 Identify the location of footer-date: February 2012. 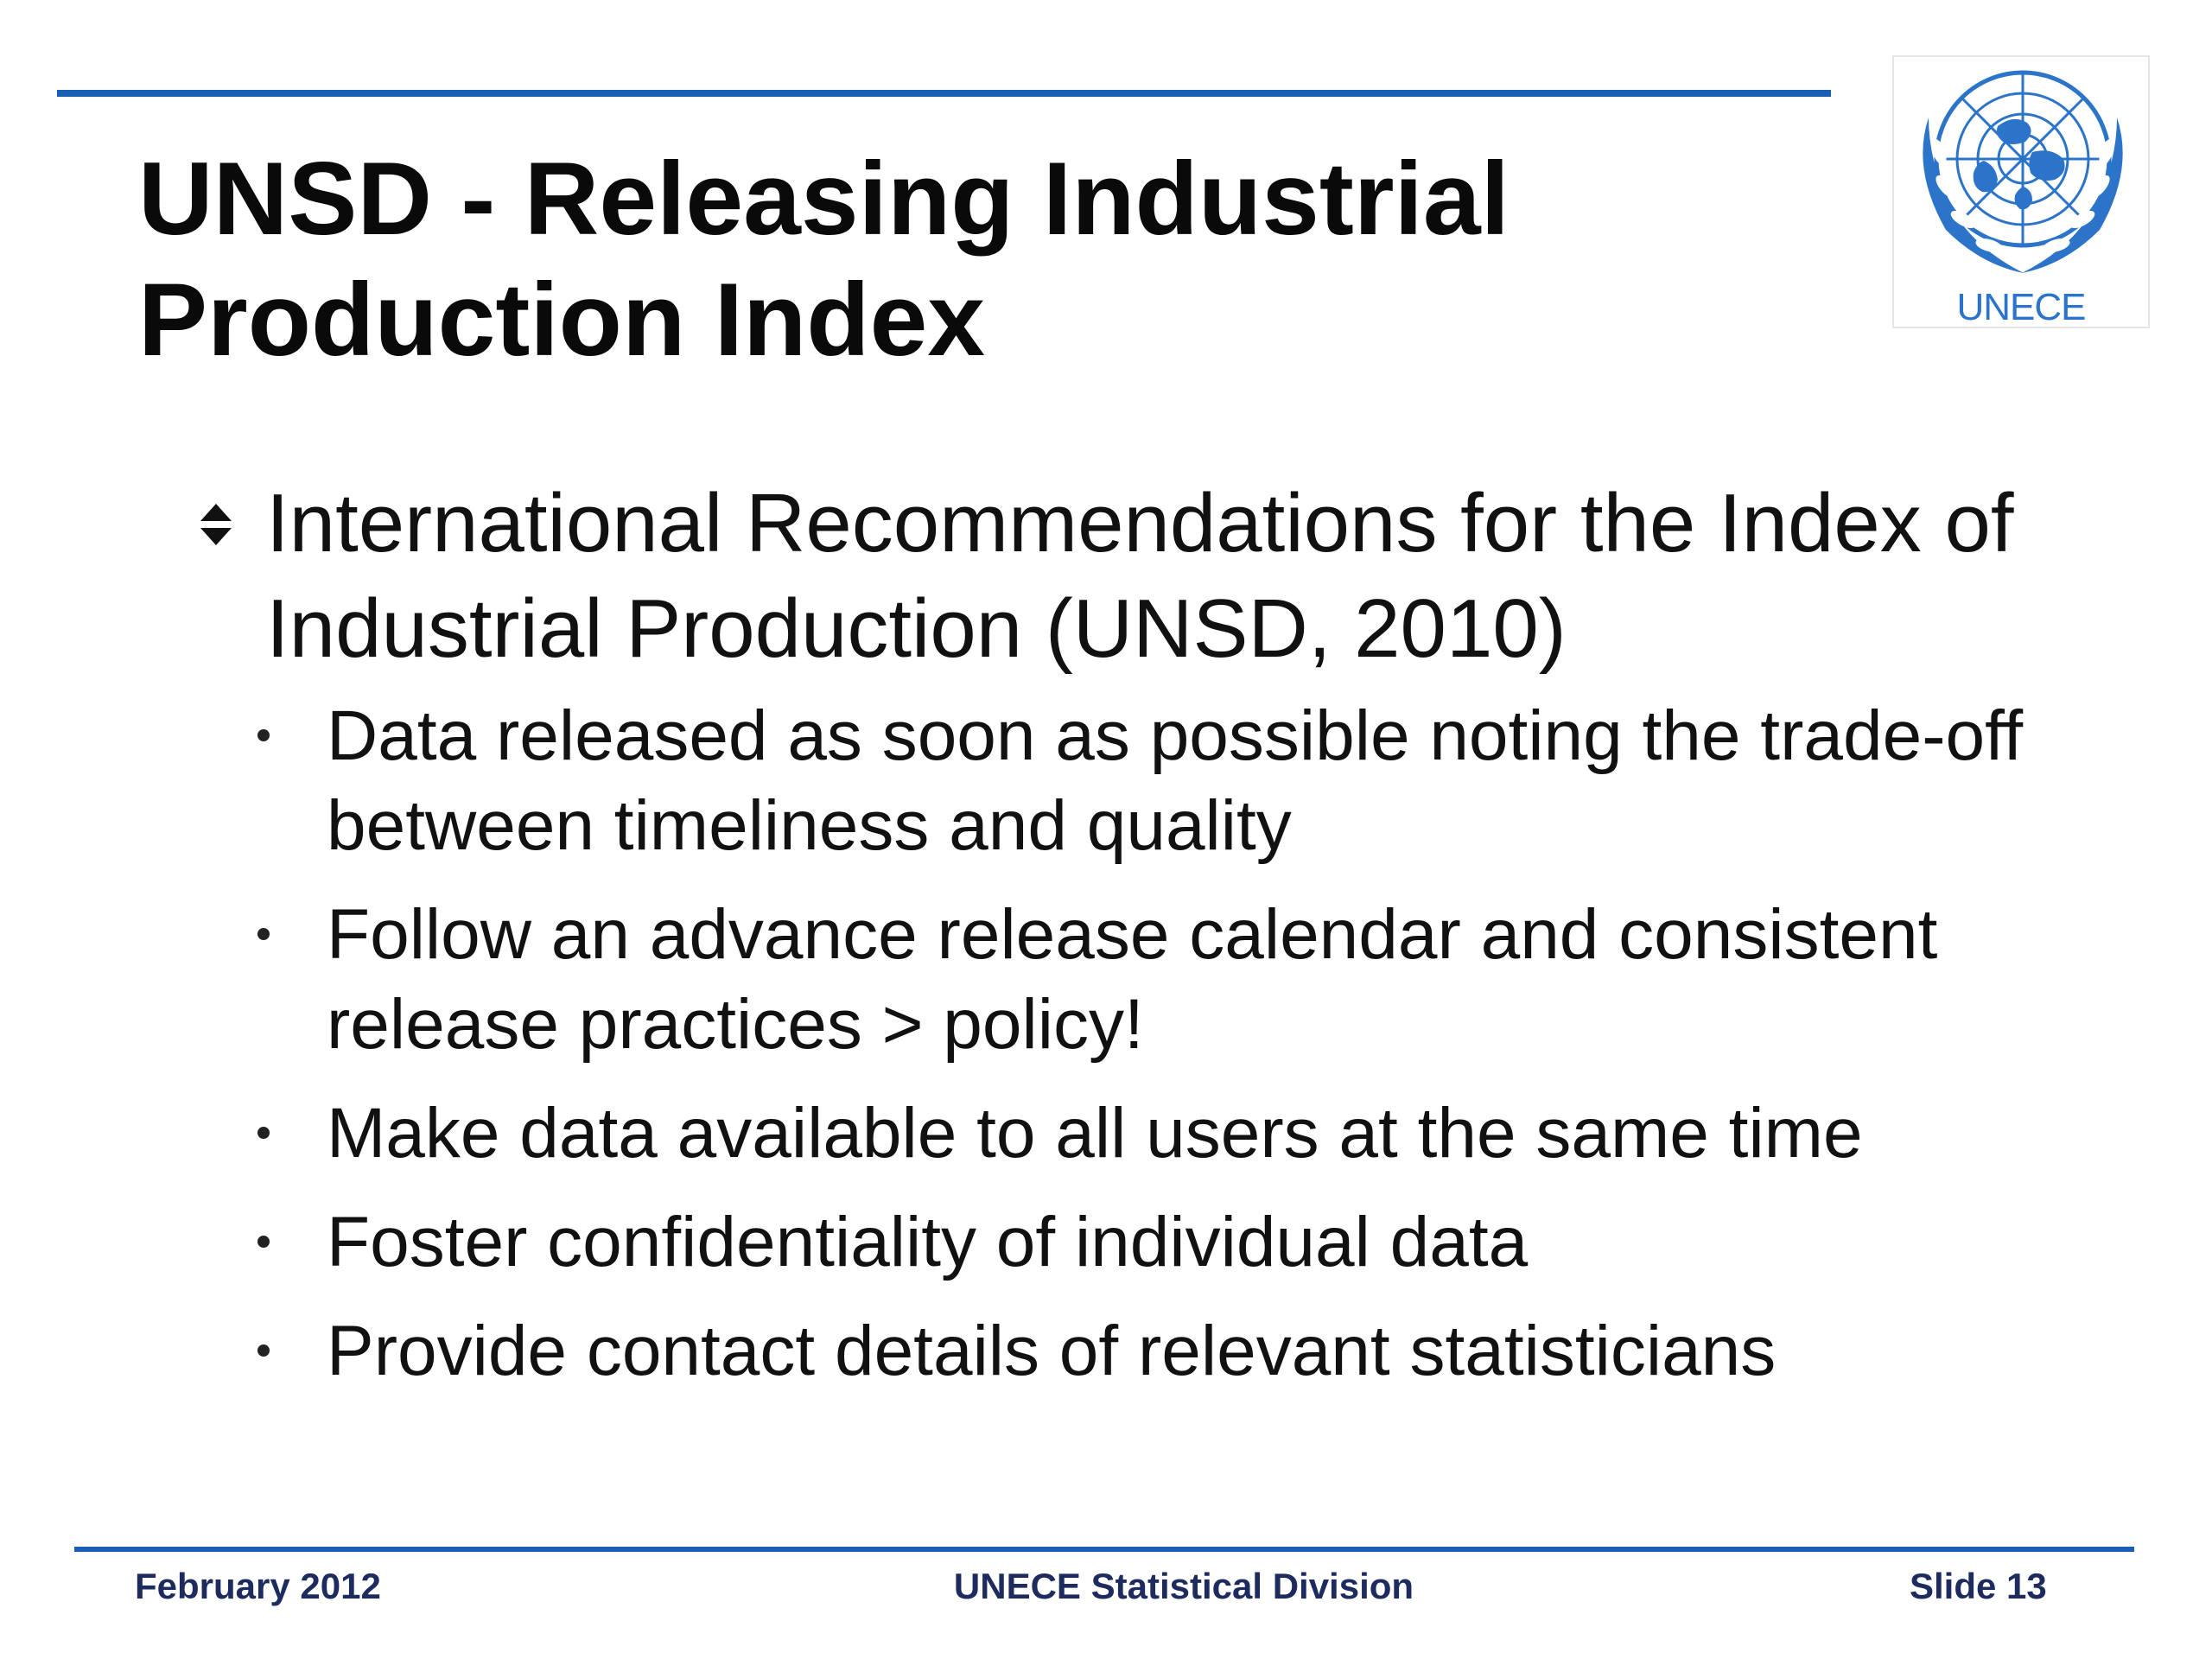
(258, 1586).